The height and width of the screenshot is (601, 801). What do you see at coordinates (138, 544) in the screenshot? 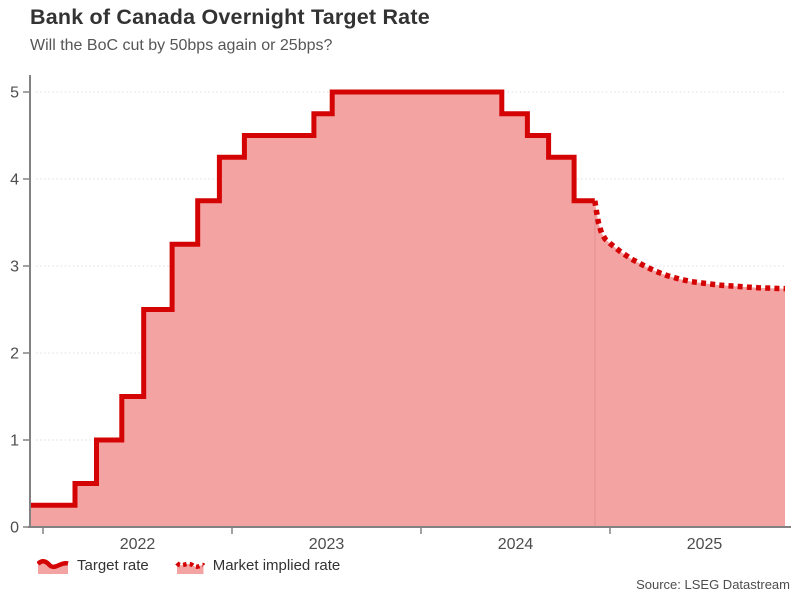
I see `x-tick-label-2022: 2022` at bounding box center [138, 544].